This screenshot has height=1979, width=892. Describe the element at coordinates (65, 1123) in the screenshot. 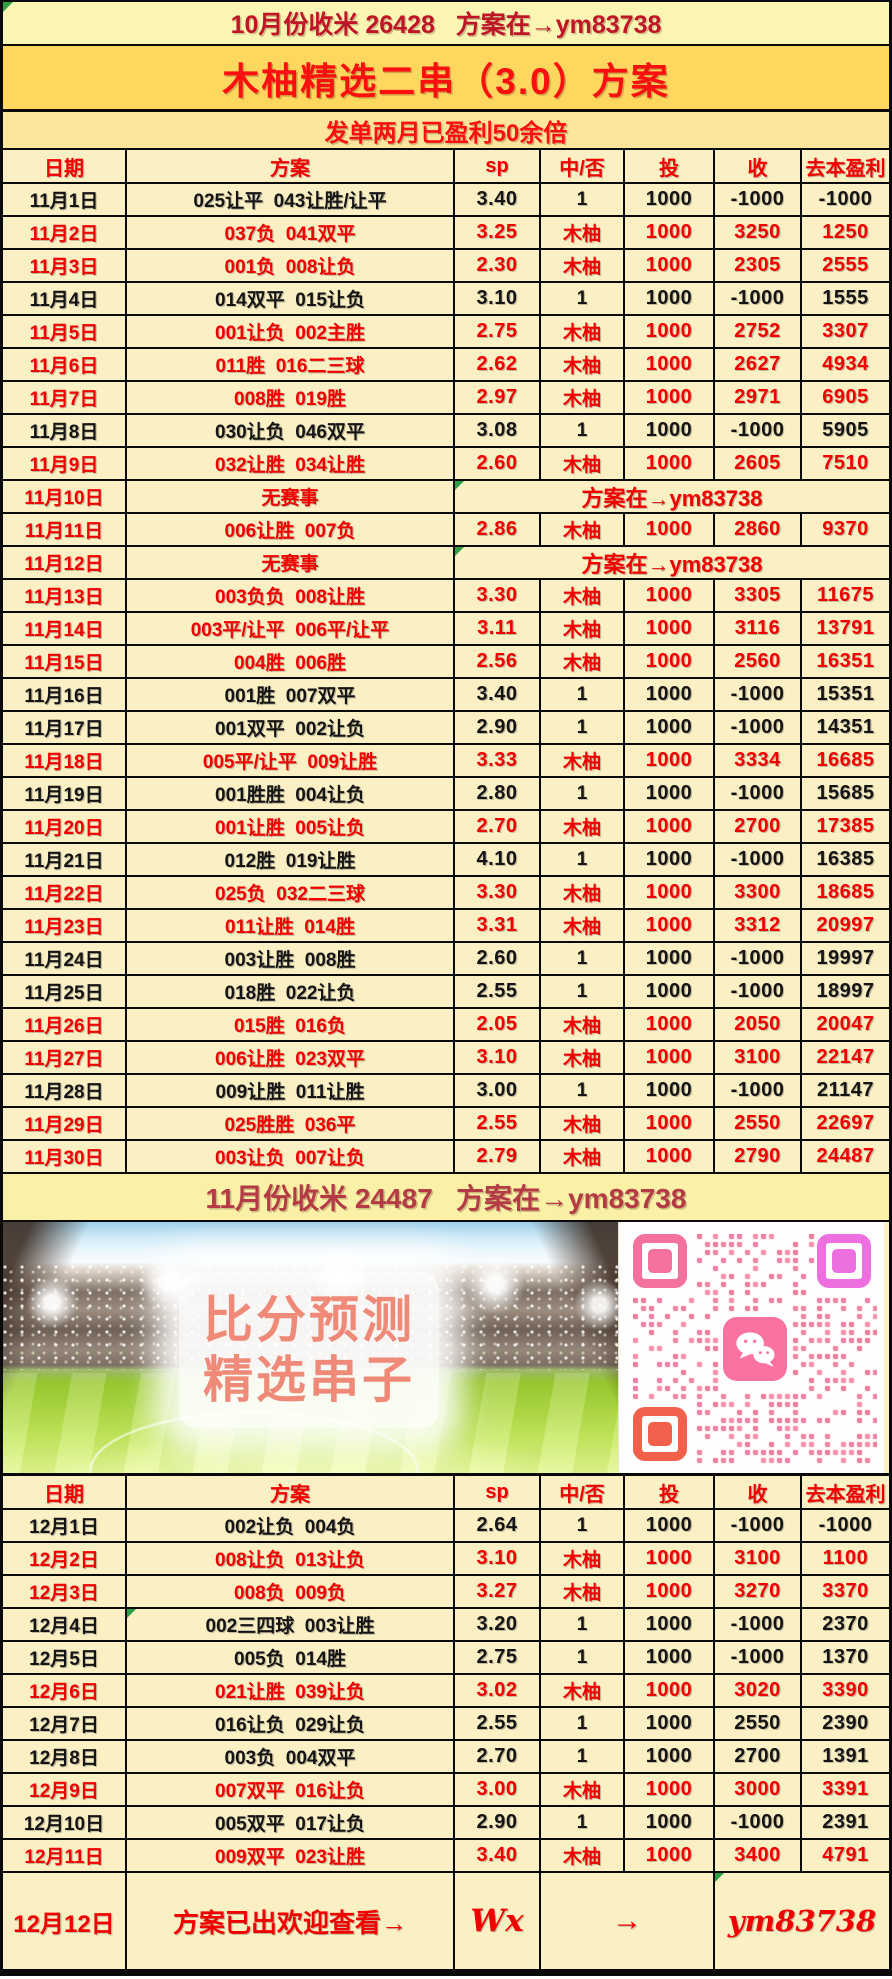

I see `date-cell: 11月29日` at that location.